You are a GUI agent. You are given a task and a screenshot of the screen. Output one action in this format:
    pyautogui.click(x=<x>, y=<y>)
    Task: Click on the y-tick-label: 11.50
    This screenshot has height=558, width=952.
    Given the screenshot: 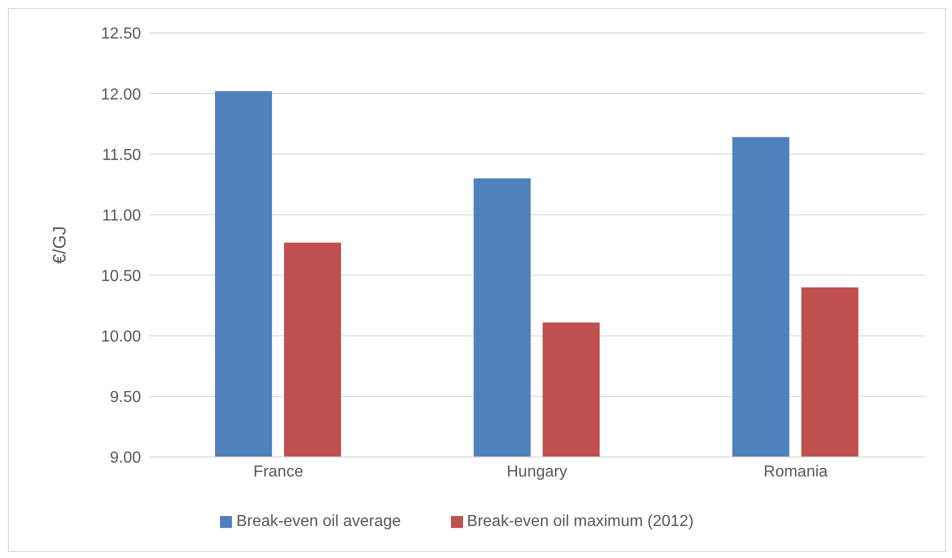 What is the action you would take?
    pyautogui.click(x=122, y=155)
    